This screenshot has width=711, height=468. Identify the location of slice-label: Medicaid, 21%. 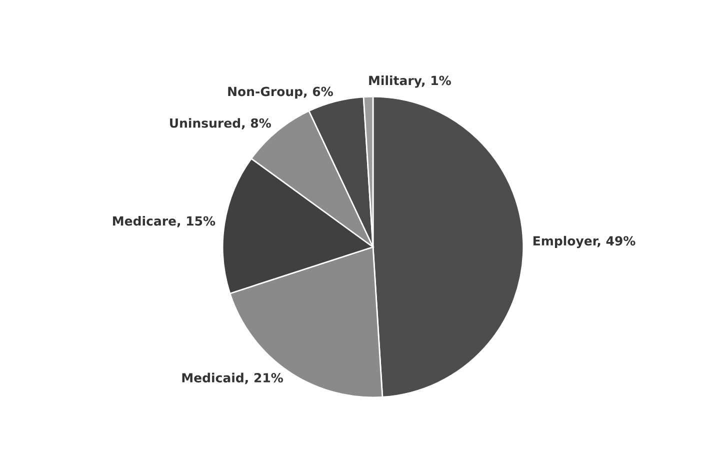
(232, 378).